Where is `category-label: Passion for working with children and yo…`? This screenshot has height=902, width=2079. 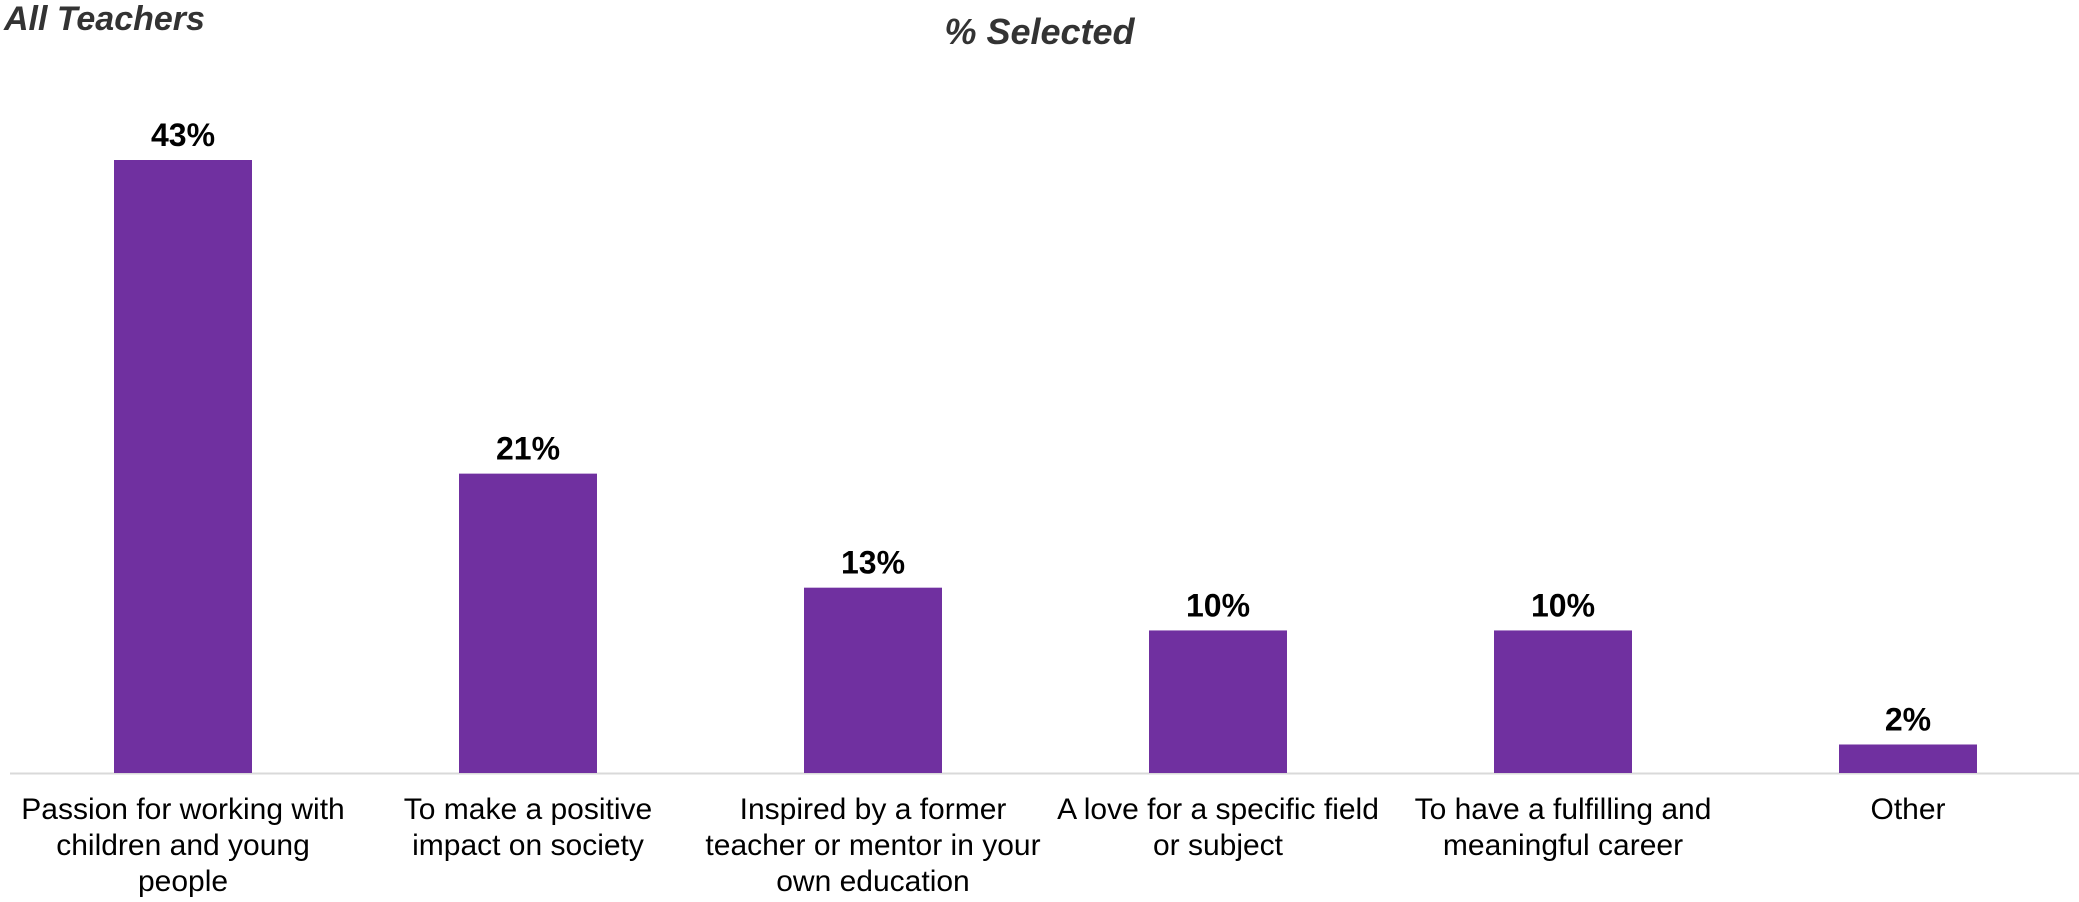 category-label: Passion for working with children and yo… is located at coordinates (183, 845).